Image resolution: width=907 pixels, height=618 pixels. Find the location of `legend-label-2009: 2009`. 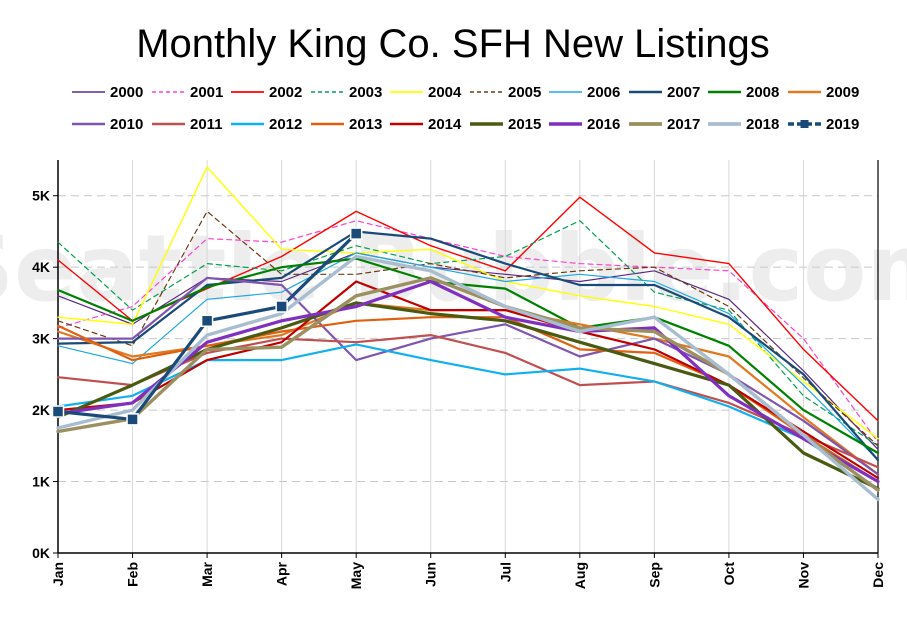

legend-label-2009: 2009 is located at coordinates (842, 92).